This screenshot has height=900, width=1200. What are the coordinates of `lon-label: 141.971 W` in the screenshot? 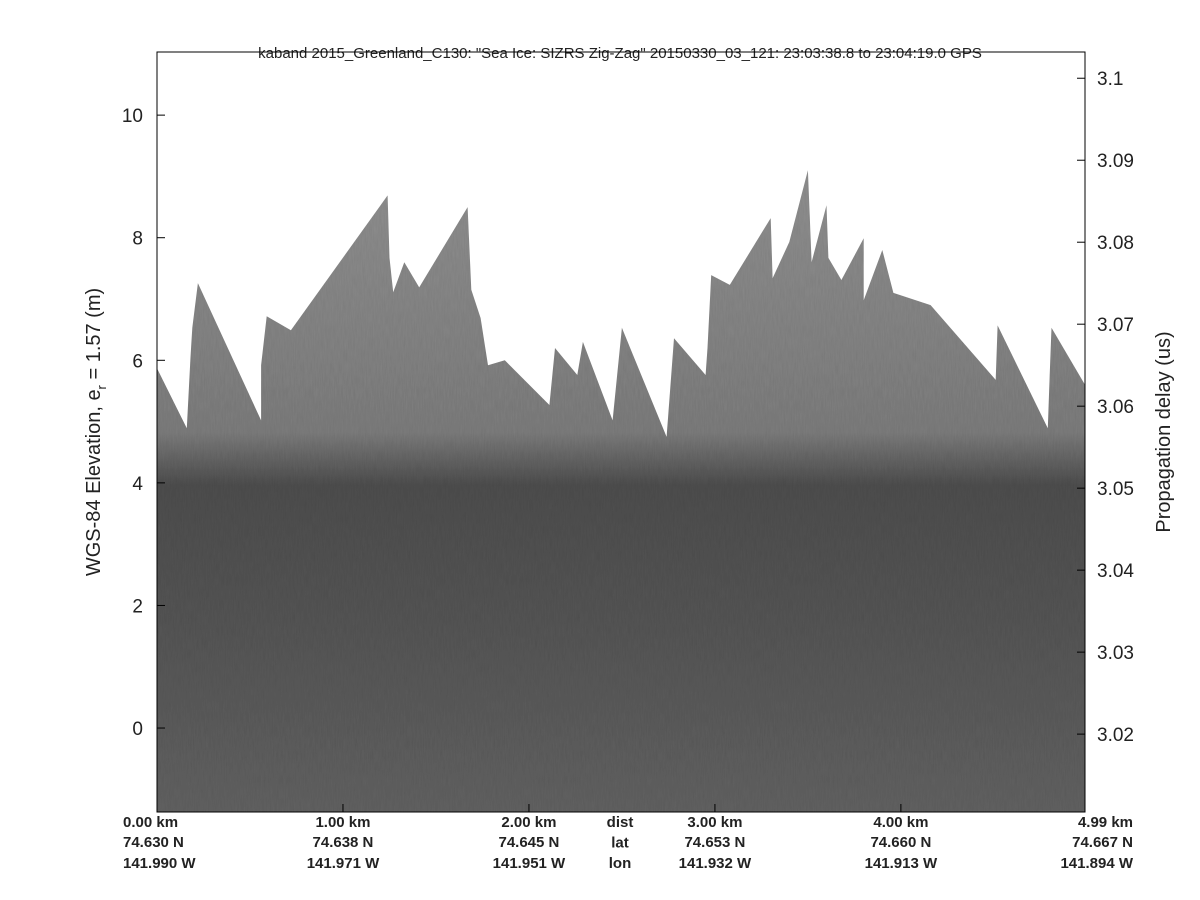 It's located at (343, 863).